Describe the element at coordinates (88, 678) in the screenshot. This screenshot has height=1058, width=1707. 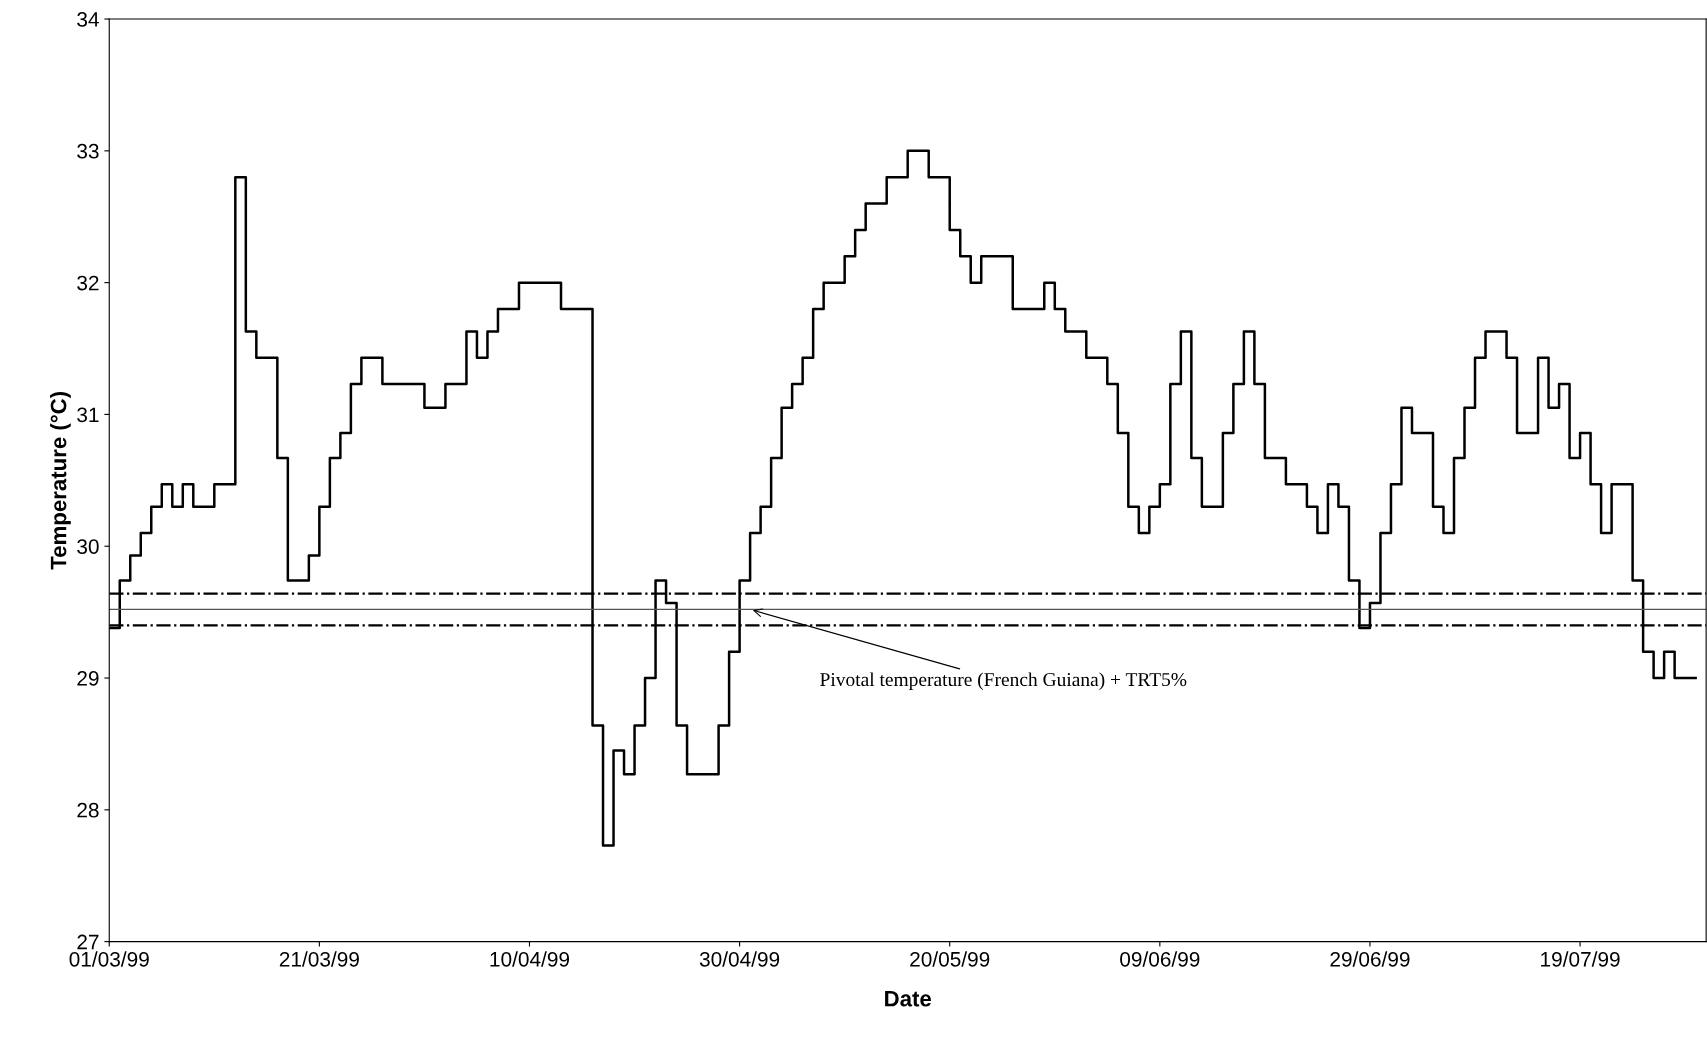
I see `y-tick-label: 29` at that location.